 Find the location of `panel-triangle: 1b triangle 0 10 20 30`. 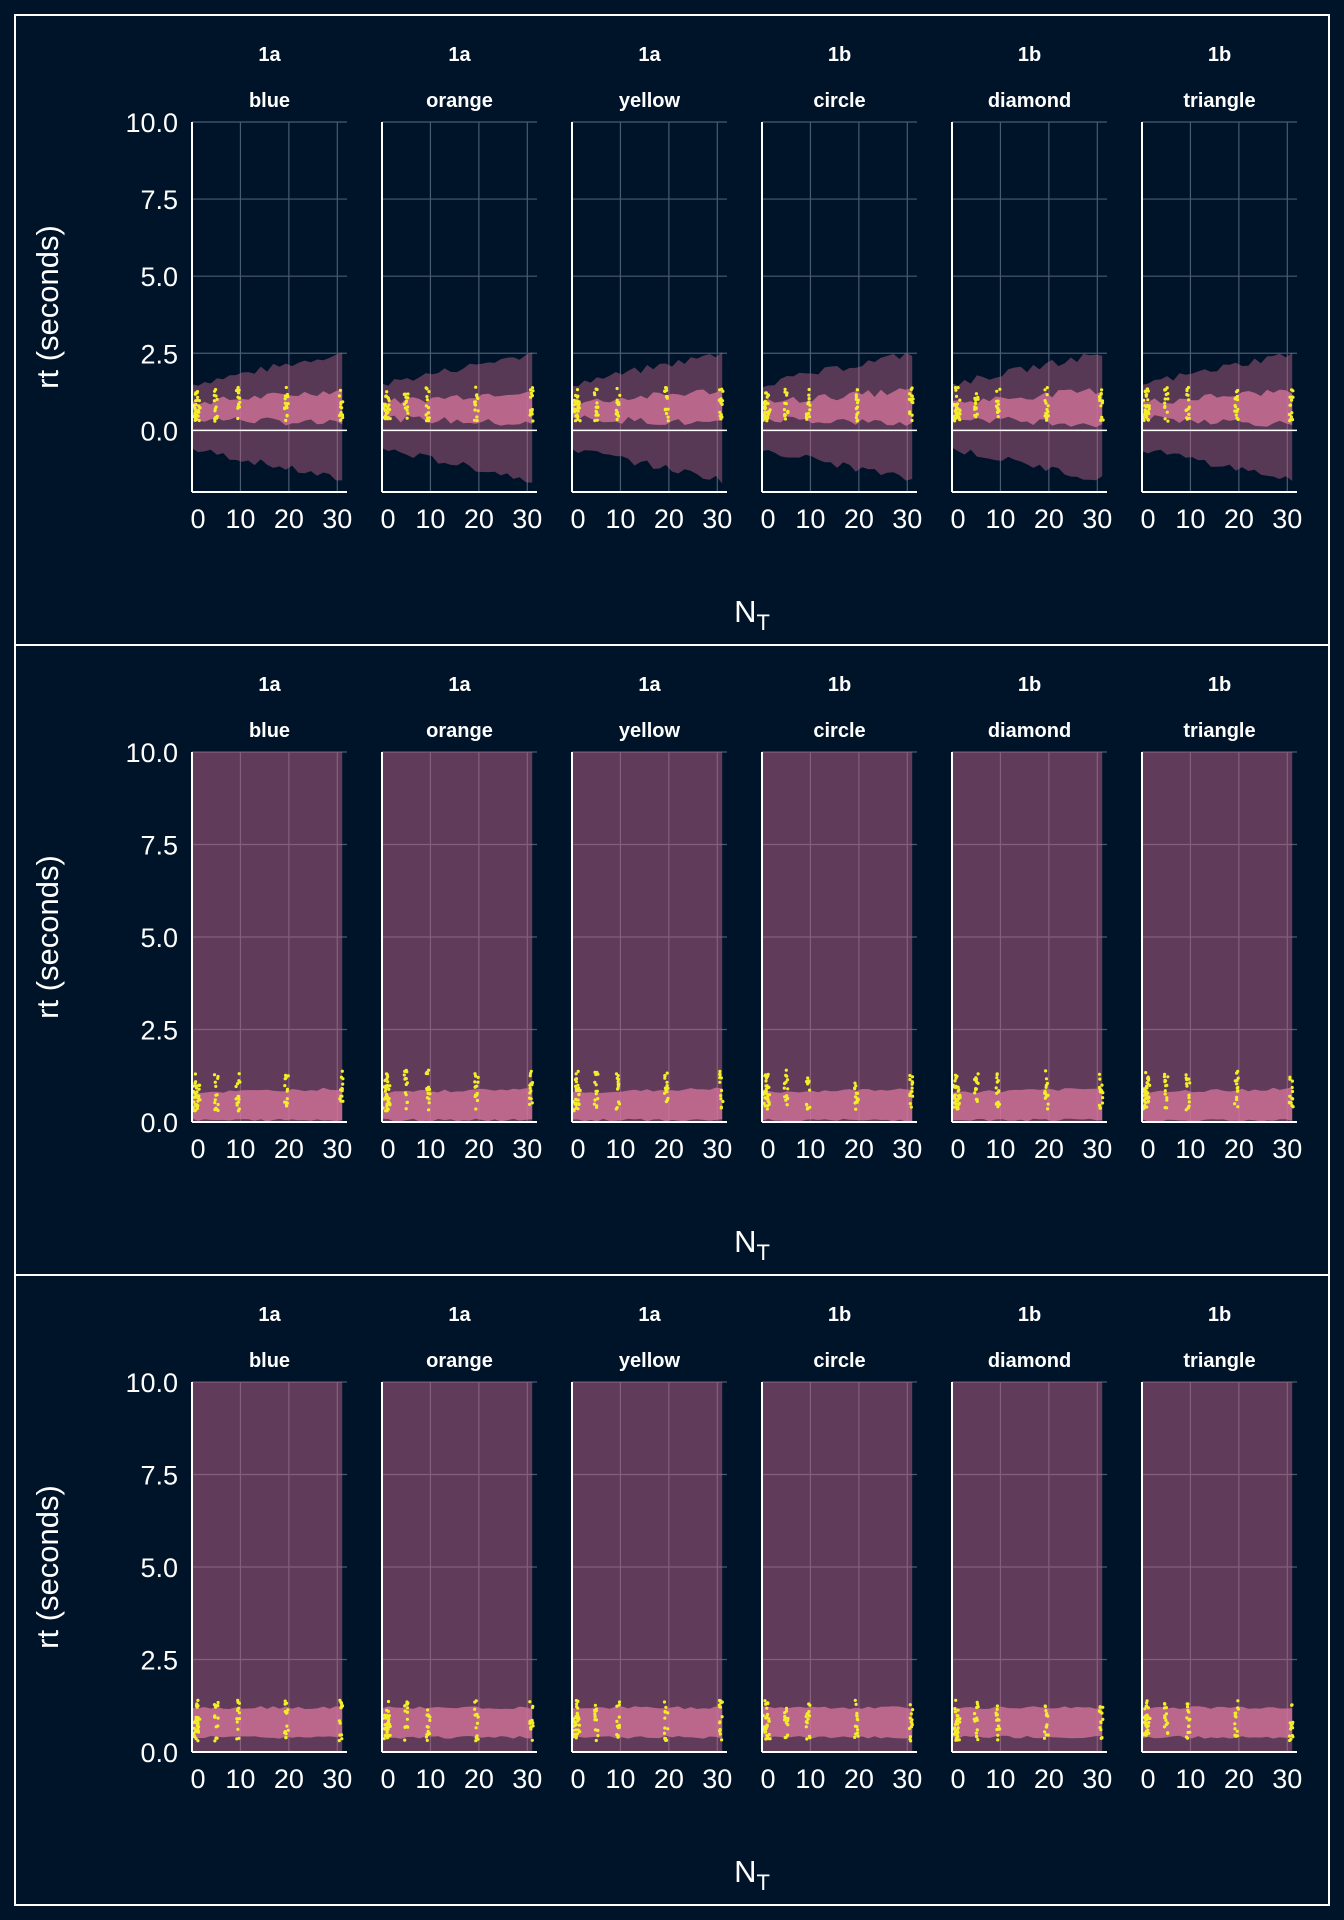

panel-triangle: 1b triangle 0 10 20 30 is located at coordinates (1221, 919).